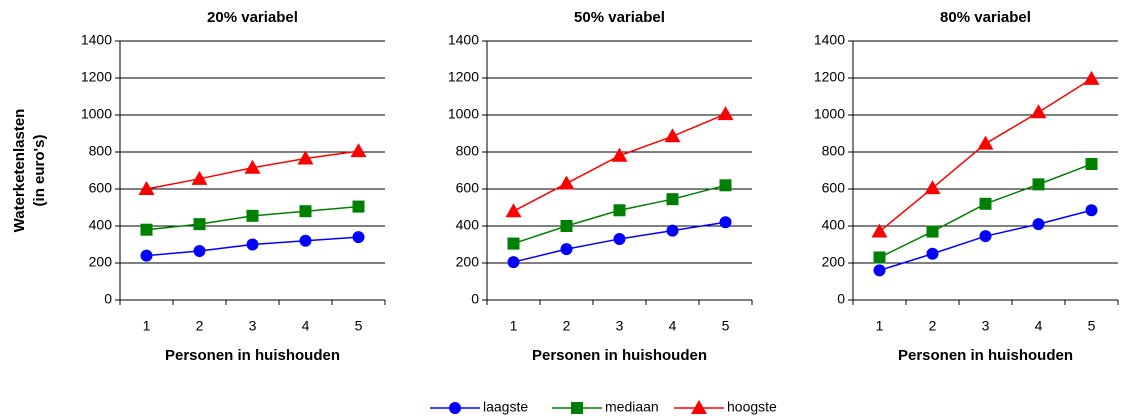 Image resolution: width=1139 pixels, height=418 pixels. Describe the element at coordinates (252, 17) in the screenshot. I see `chart-title: 20% variabel` at that location.